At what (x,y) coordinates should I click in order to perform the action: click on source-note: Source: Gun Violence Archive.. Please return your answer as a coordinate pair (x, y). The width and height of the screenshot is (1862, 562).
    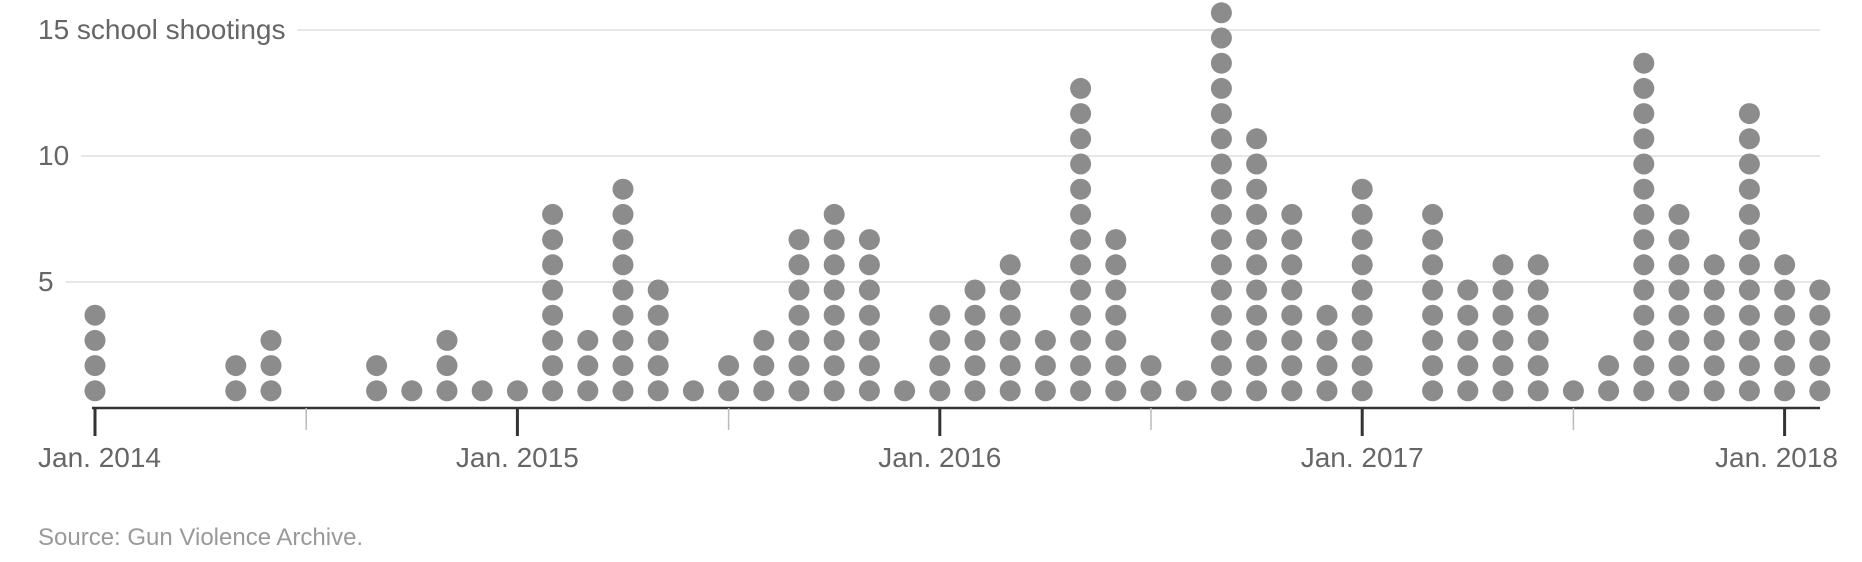
    Looking at the image, I should click on (200, 537).